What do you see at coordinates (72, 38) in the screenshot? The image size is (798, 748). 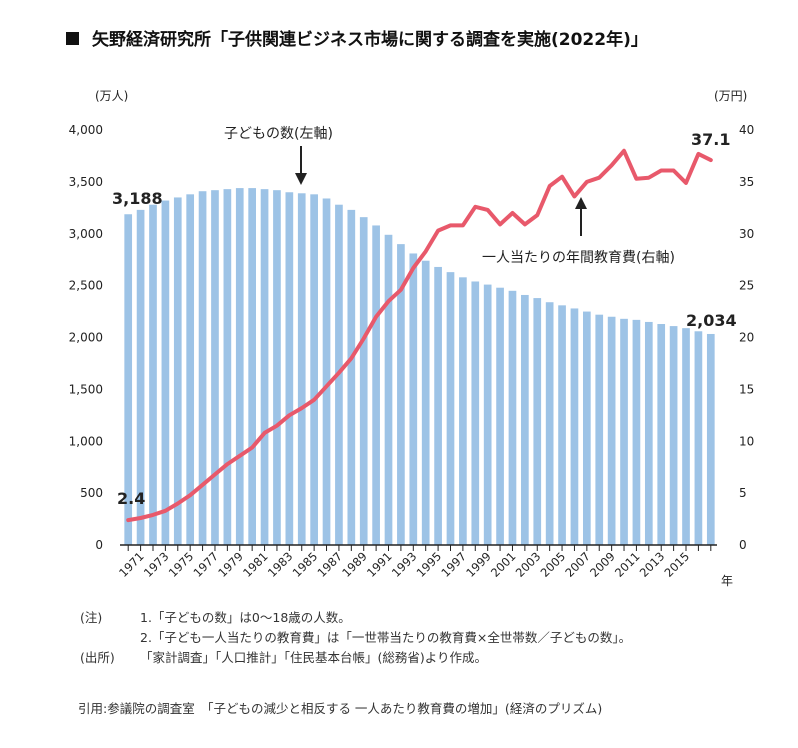 I see `title-square-icon` at bounding box center [72, 38].